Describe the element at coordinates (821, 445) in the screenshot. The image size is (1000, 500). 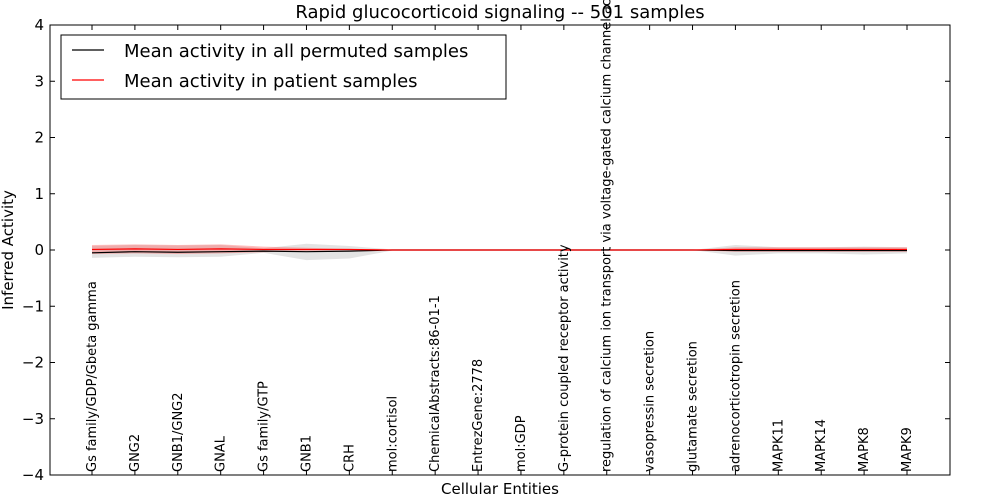
I see `category-label: MAPK14` at that location.